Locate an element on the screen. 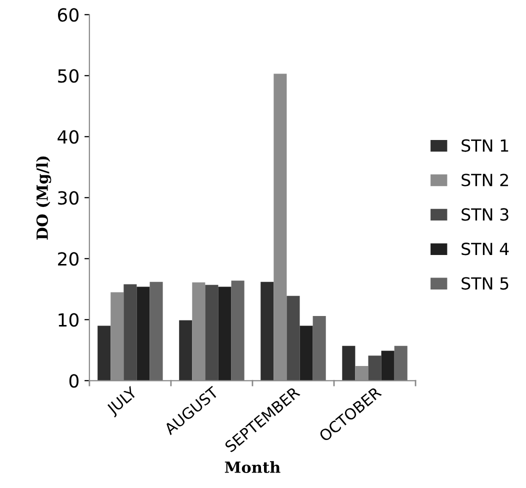 The image size is (526, 488). y-tick-label: 60 is located at coordinates (68, 15).